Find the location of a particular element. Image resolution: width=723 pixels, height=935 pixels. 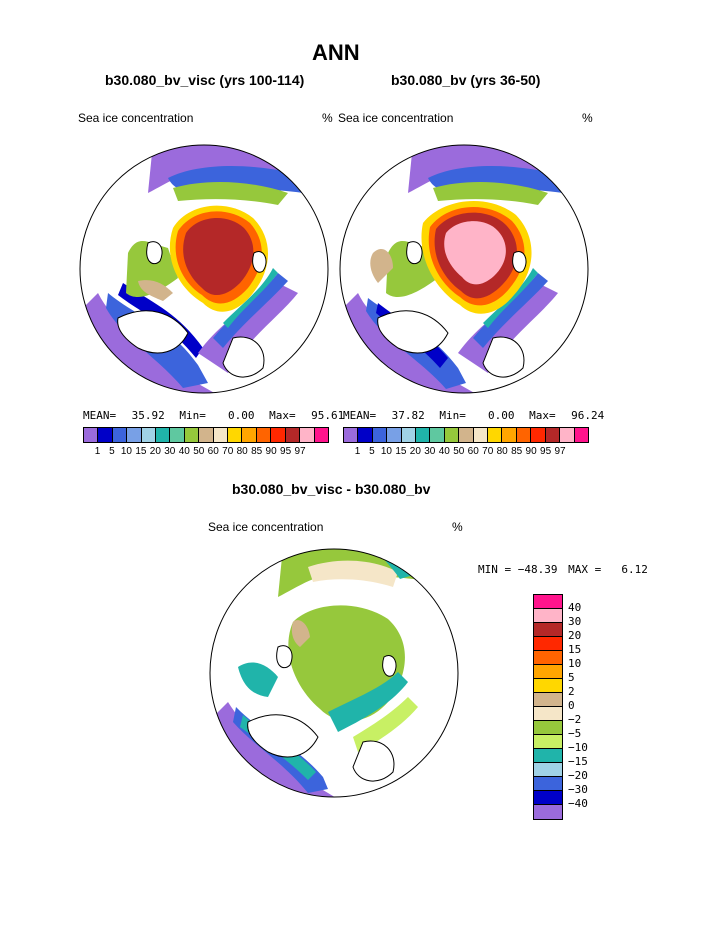

left-stats: MEAN= 35.92 Min= 0.00 Max= 95.61 is located at coordinates (213, 415).